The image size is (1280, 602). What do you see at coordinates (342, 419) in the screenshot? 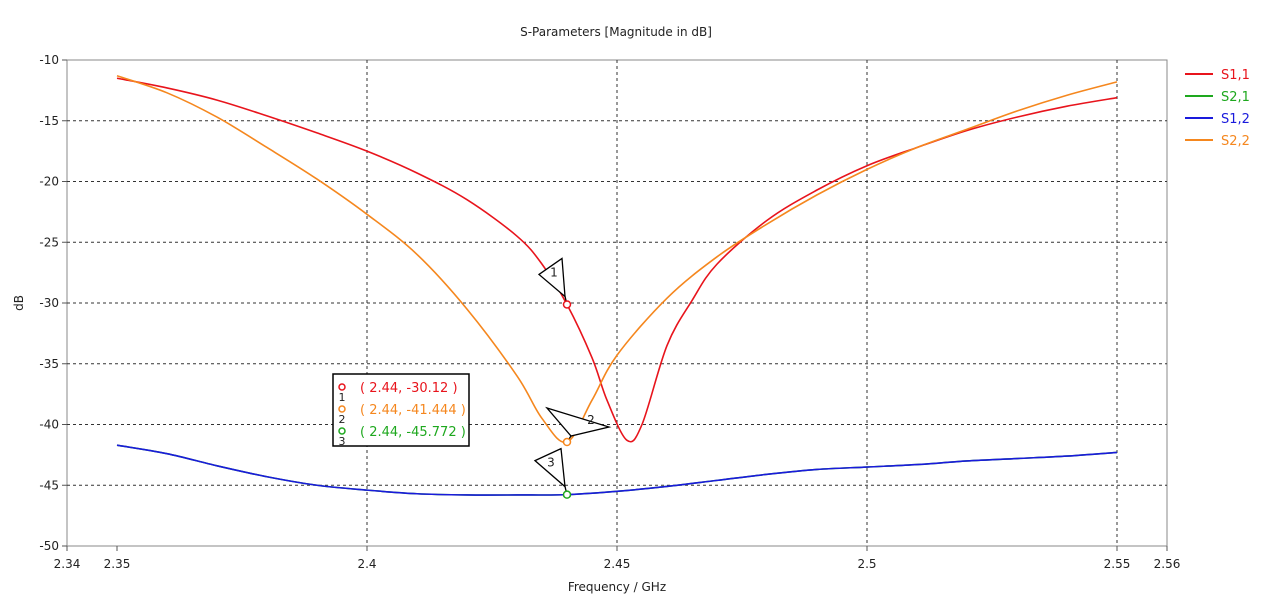
I see `readout-marker-number: 2` at bounding box center [342, 419].